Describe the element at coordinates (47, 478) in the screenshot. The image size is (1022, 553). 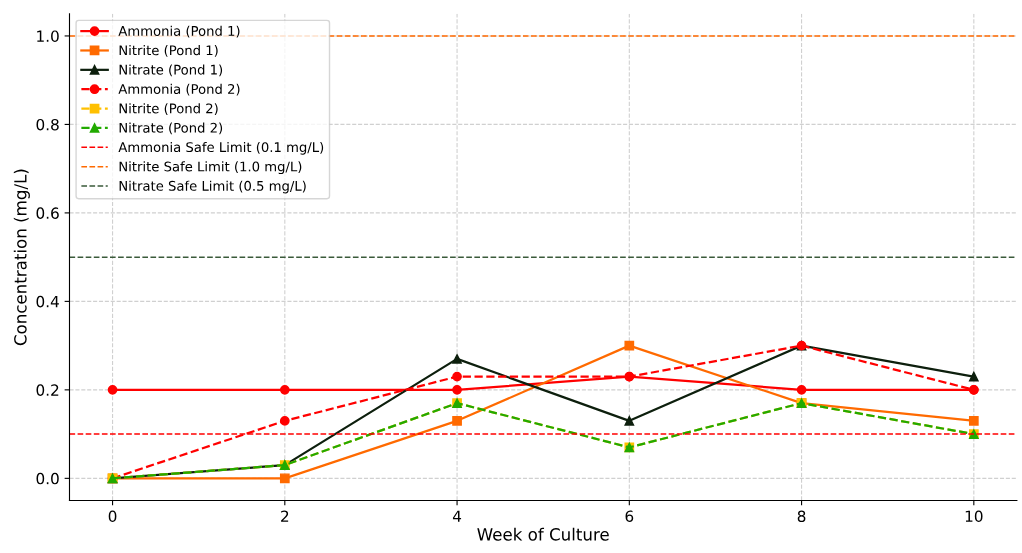
I see `y-tick-label: 0.0` at that location.